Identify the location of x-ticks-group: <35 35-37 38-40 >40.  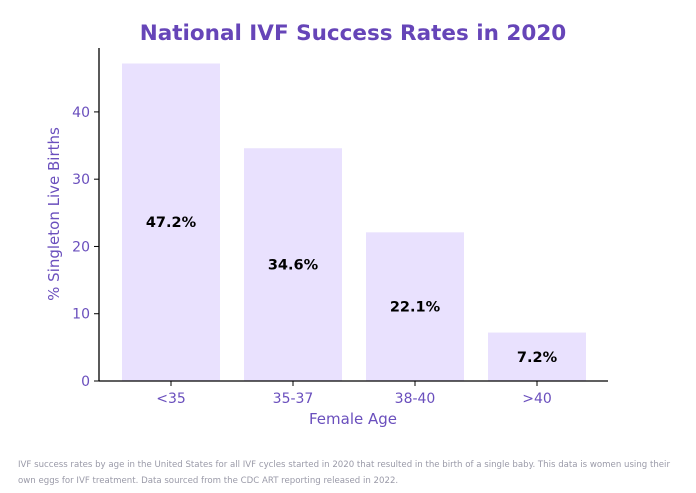
(354, 394).